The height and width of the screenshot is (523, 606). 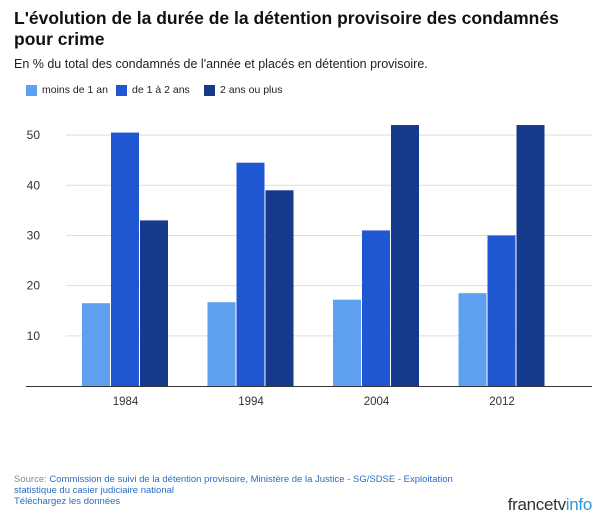 I want to click on legend-item-series-2: de 1 à 2 ans, so click(x=153, y=90).